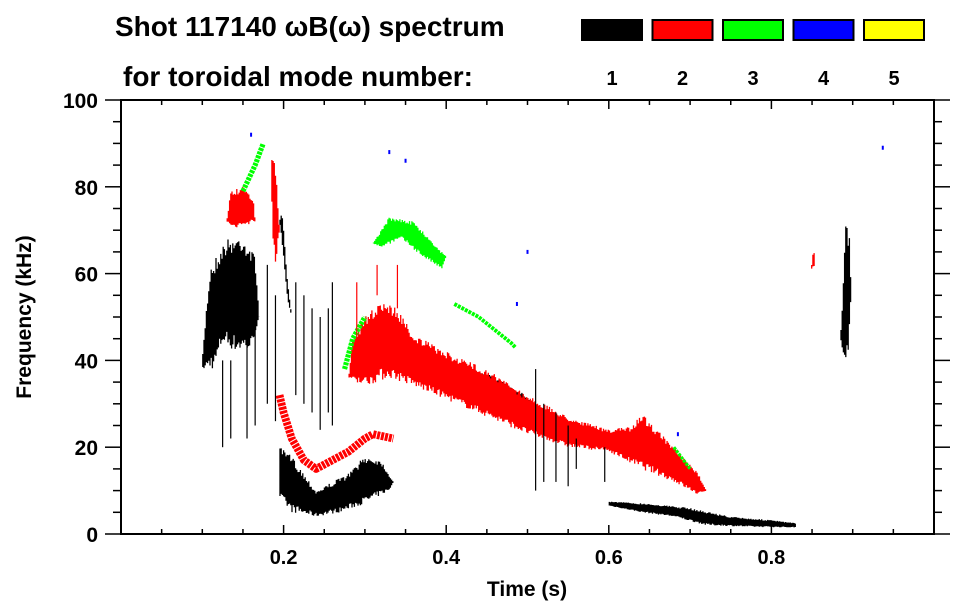 The height and width of the screenshot is (615, 963). I want to click on legend-label-mode-3: 3, so click(752, 79).